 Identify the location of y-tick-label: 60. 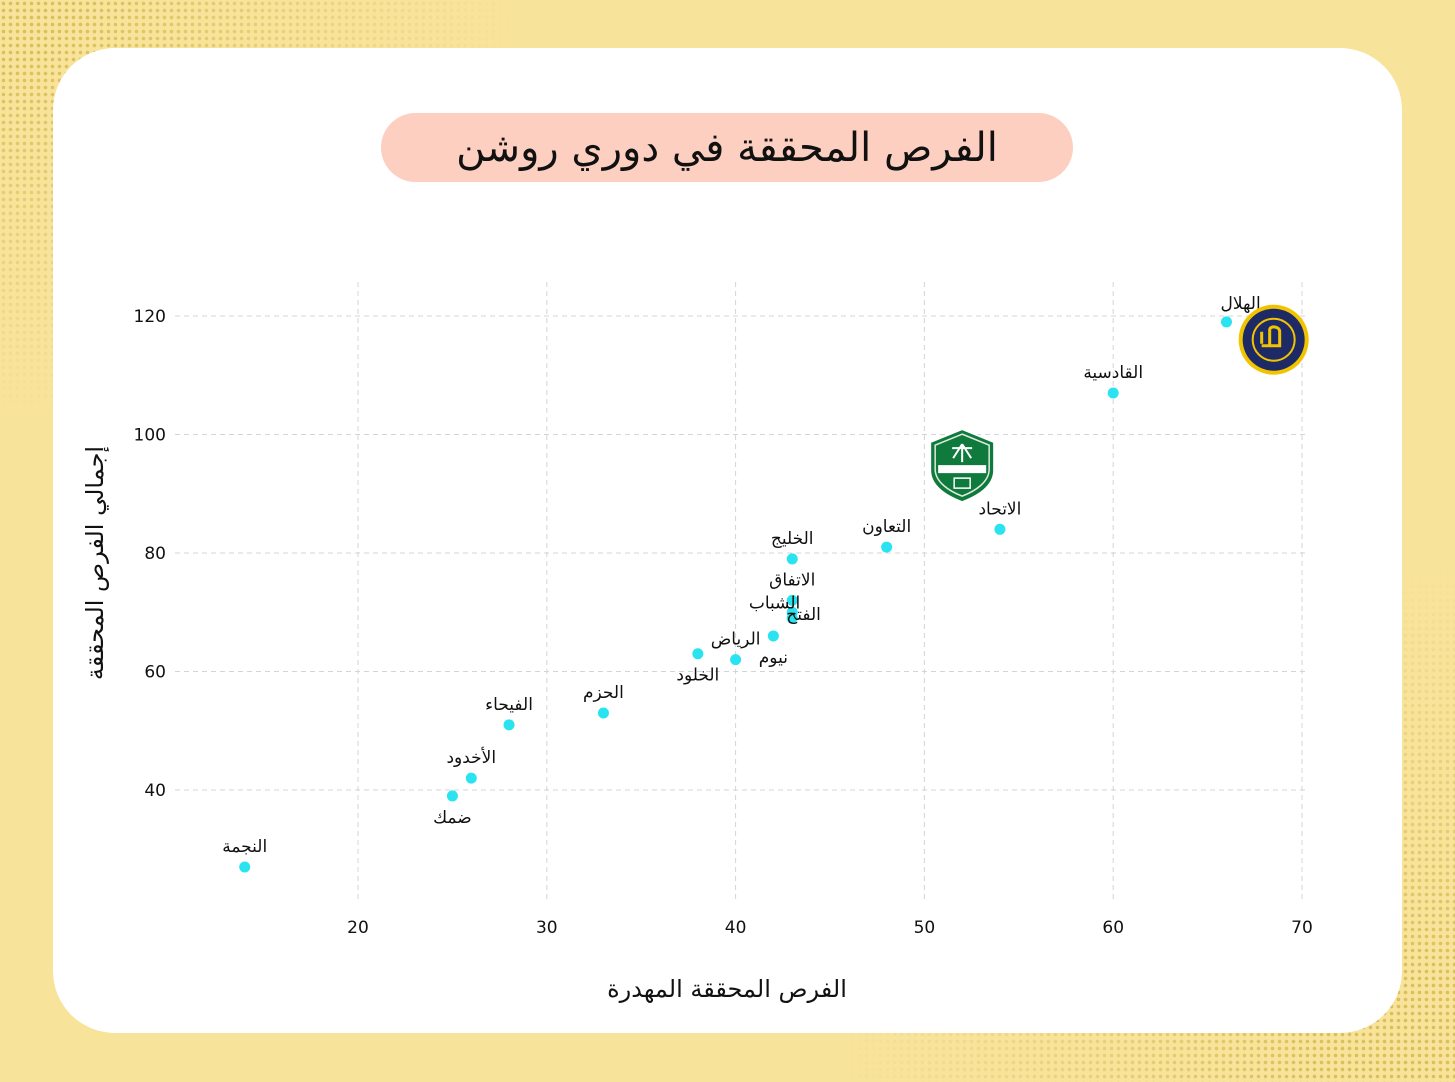
(155, 673).